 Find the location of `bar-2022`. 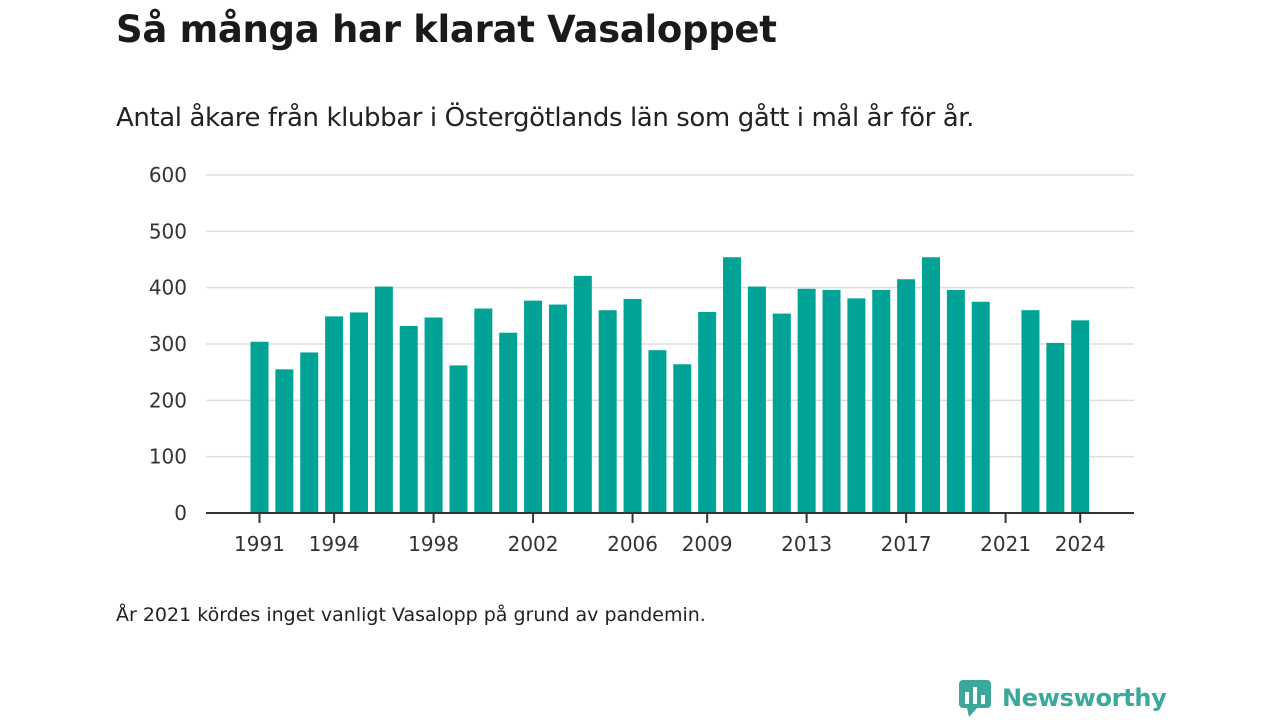

bar-2022 is located at coordinates (1030, 411).